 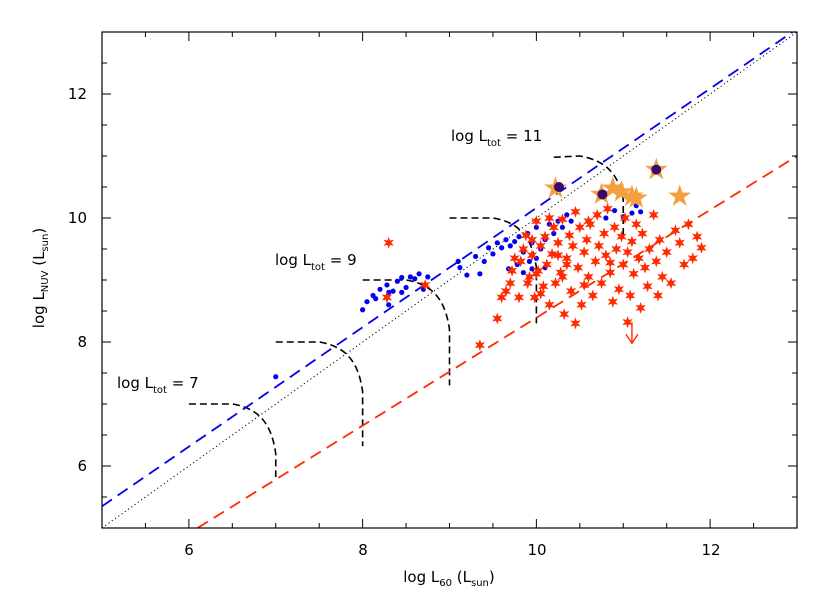 What do you see at coordinates (680, 195) in the screenshot?
I see `orange-star-point` at bounding box center [680, 195].